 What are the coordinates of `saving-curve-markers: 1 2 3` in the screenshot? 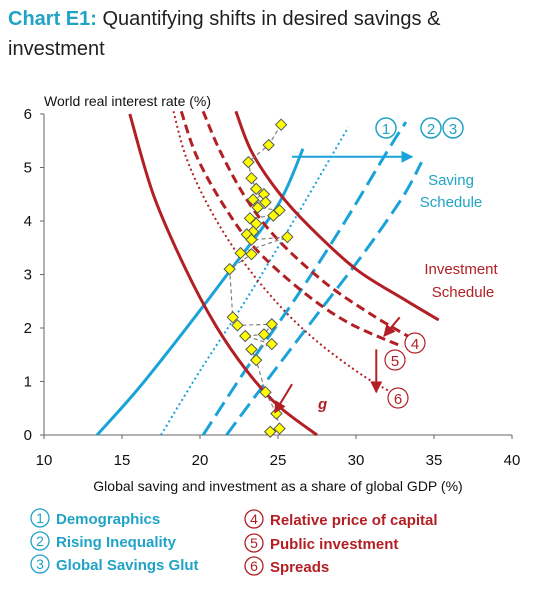 It's located at (419, 128).